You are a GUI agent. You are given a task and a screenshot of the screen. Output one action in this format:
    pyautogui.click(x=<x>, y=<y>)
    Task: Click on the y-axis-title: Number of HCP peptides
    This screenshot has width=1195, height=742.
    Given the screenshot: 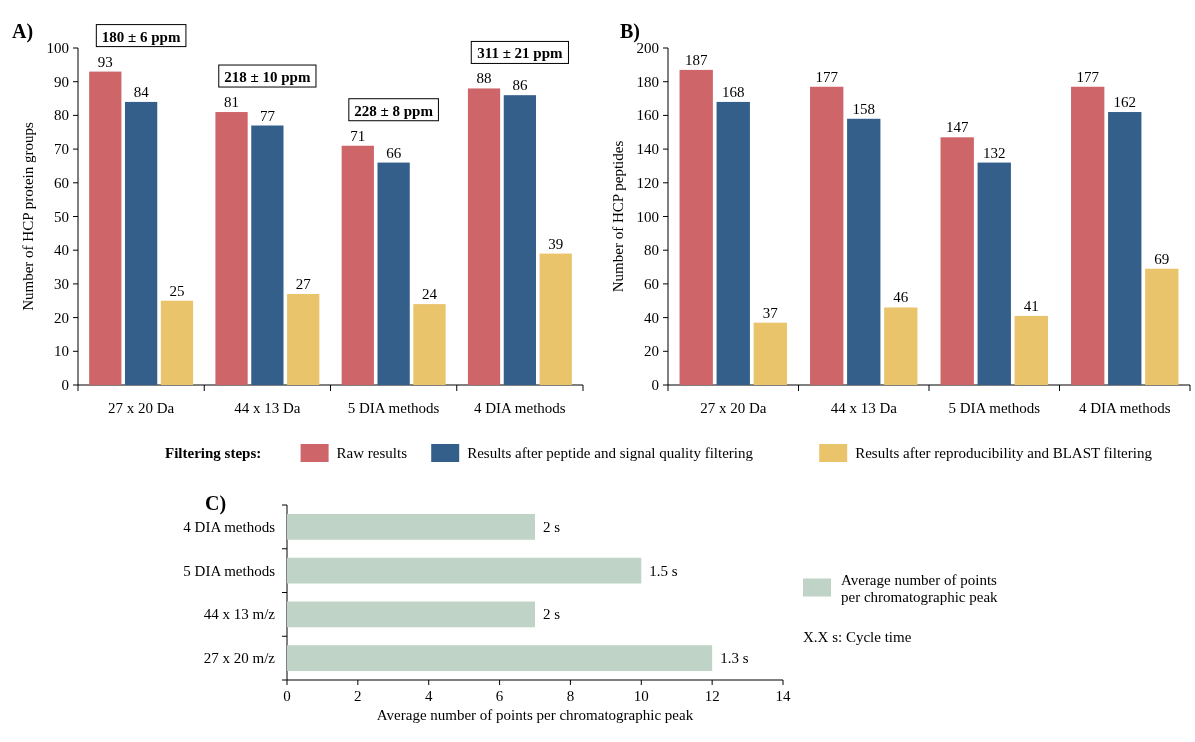 What is the action you would take?
    pyautogui.click(x=618, y=216)
    